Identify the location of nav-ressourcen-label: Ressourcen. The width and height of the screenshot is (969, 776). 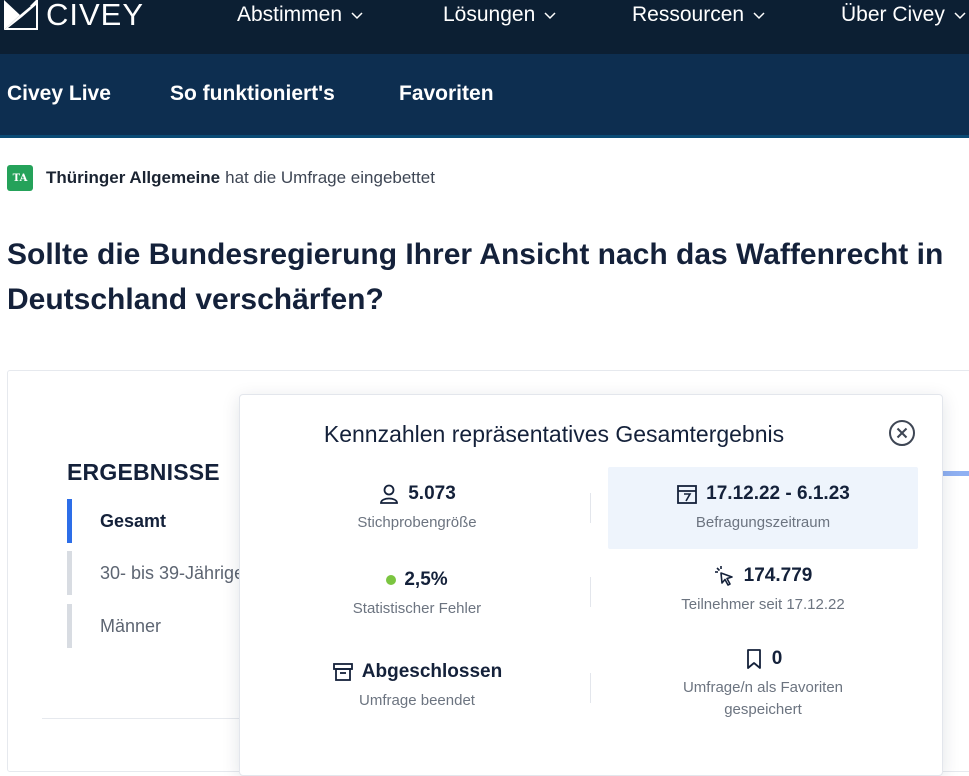
(688, 14).